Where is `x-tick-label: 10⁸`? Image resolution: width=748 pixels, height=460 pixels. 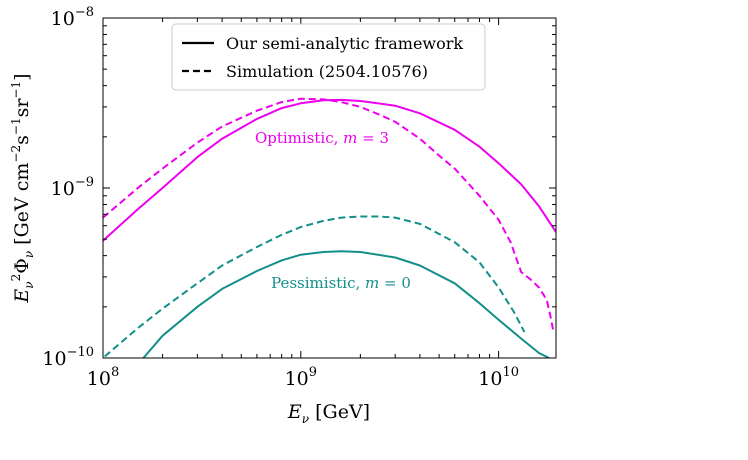
x-tick-label: 10⁸ is located at coordinates (103, 377).